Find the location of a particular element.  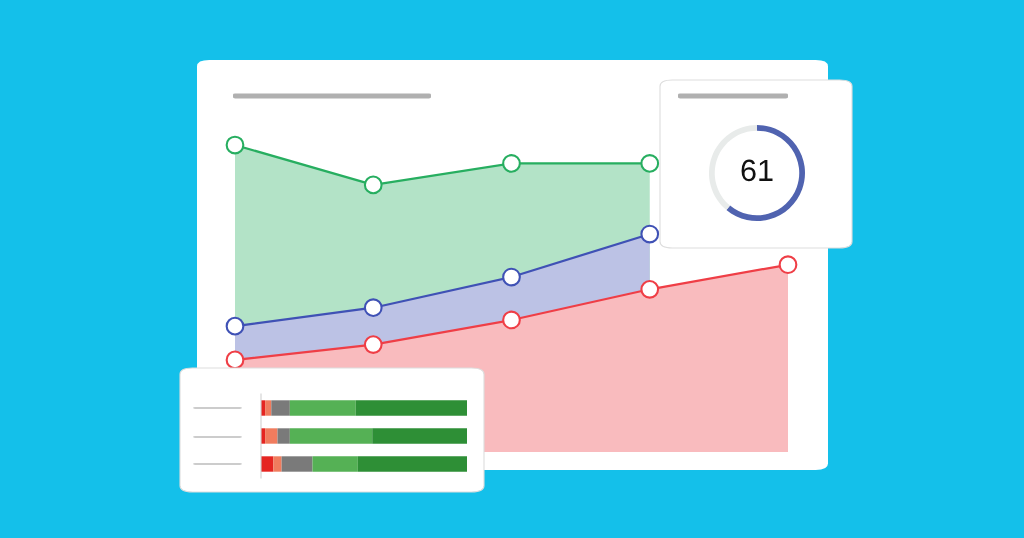

donut-slice is located at coordinates (765, 173).